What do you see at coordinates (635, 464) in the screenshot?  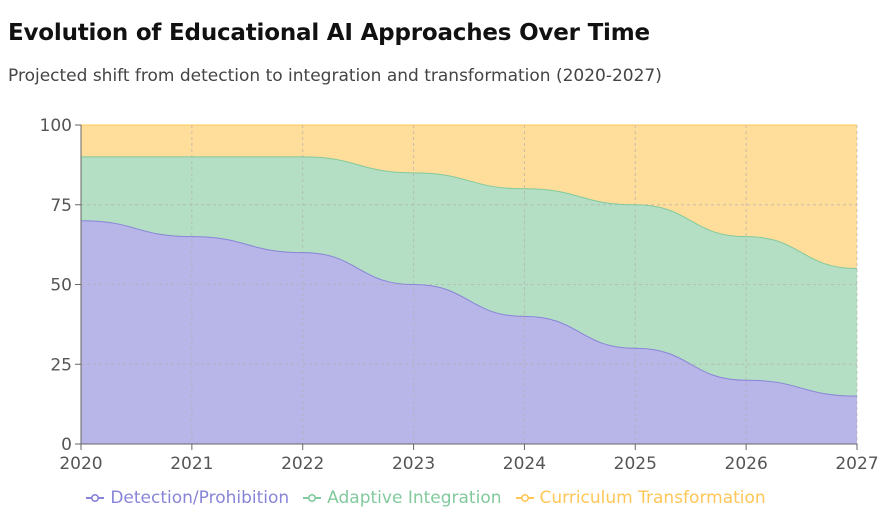 I see `x-tick-label: 2025` at bounding box center [635, 464].